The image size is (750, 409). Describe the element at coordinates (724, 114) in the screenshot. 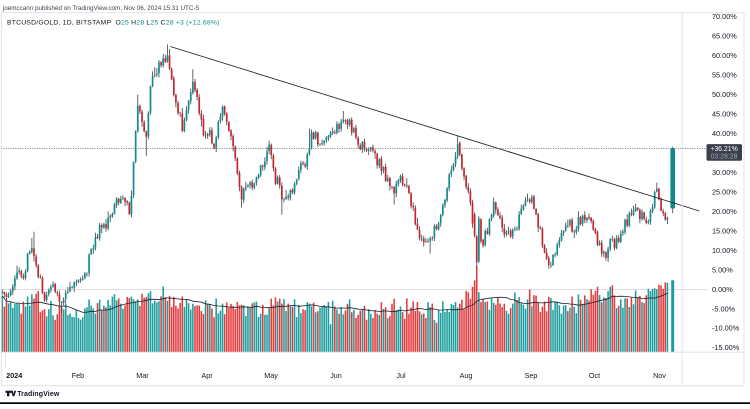

I see `svg-text: 45.00%` at that location.